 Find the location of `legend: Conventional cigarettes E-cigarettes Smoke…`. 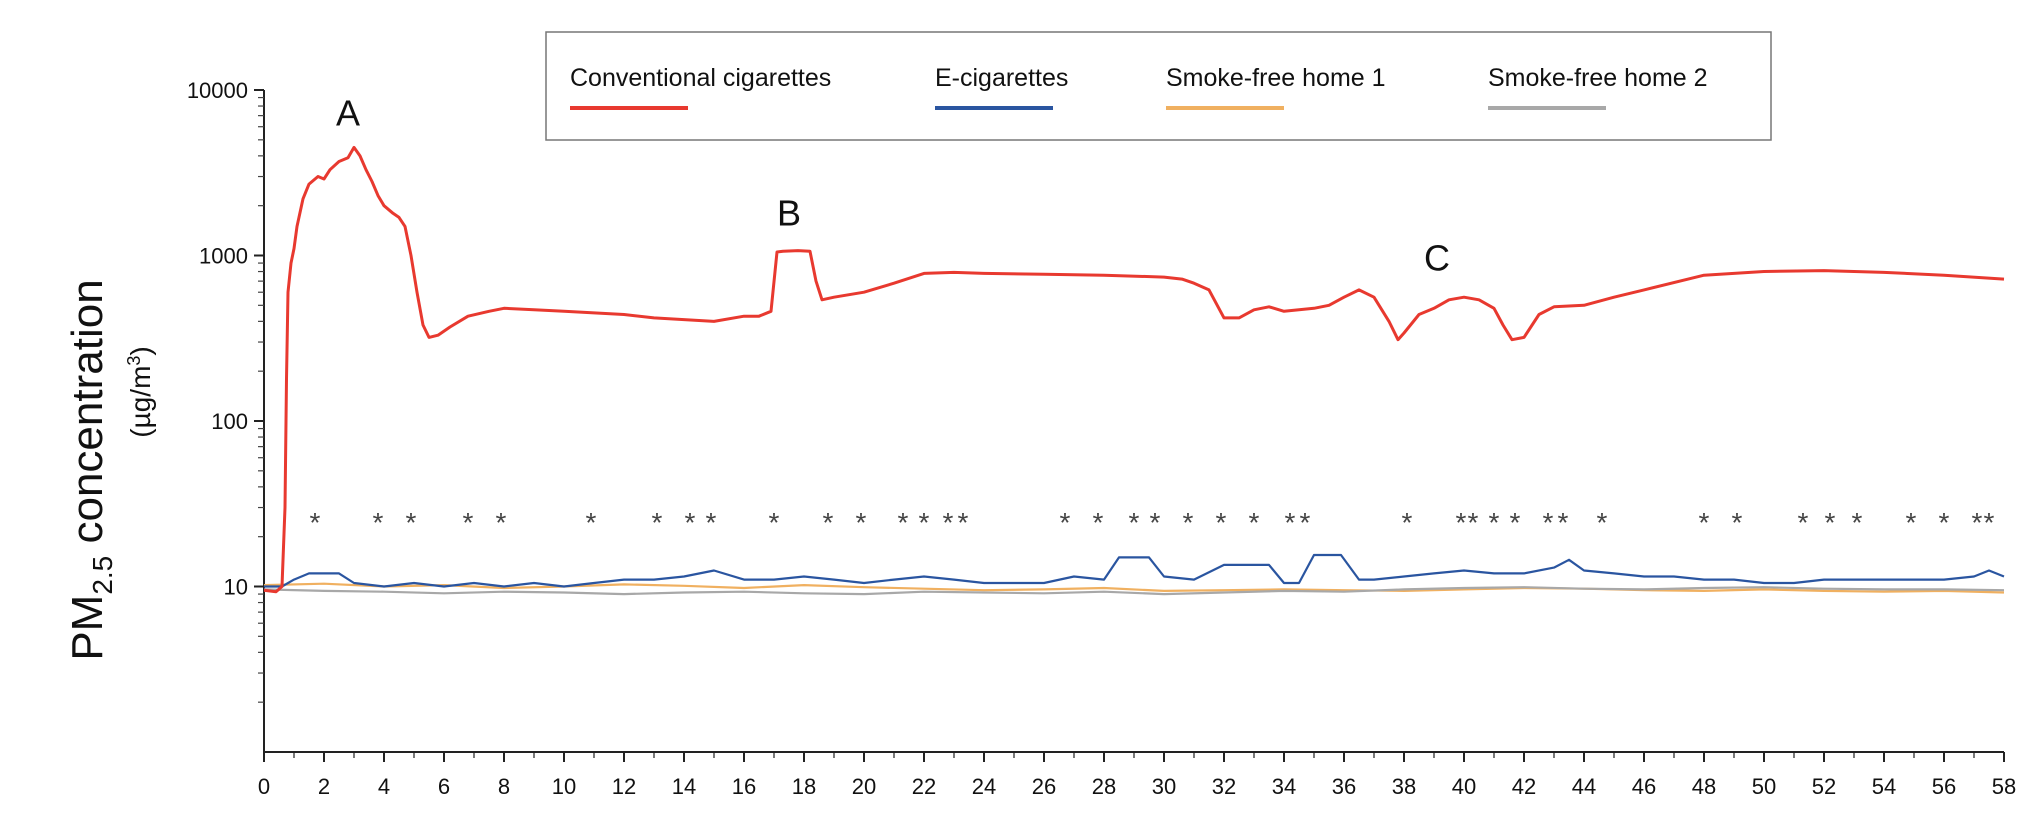

legend: Conventional cigarettes E-cigarettes Smoke… is located at coordinates (1158, 86).